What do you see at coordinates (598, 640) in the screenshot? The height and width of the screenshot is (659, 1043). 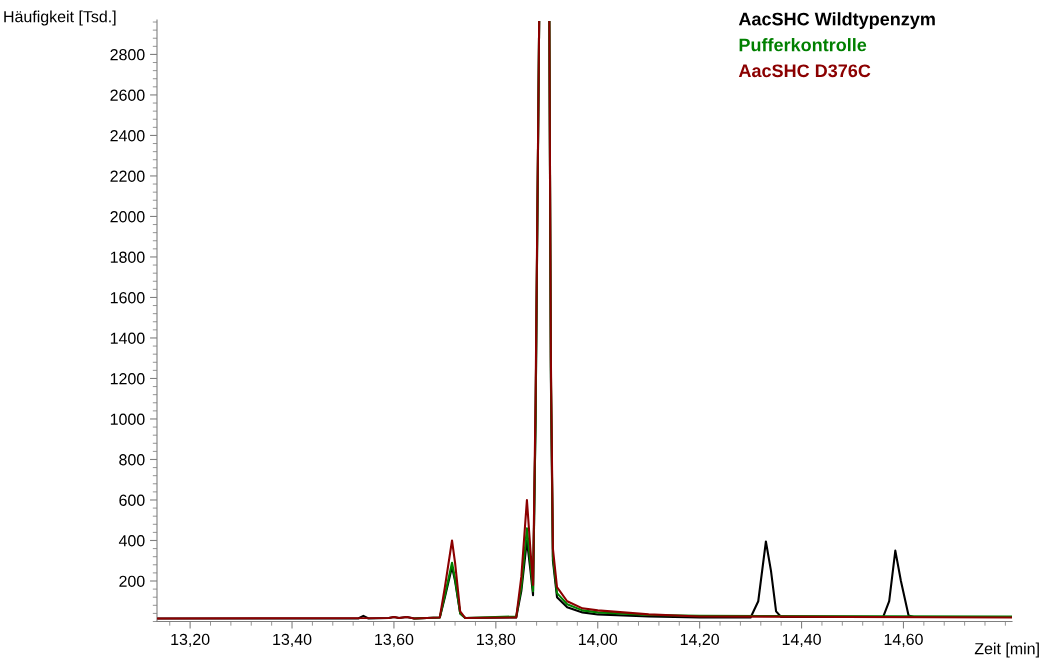 I see `x-tick-label: 14,00` at bounding box center [598, 640].